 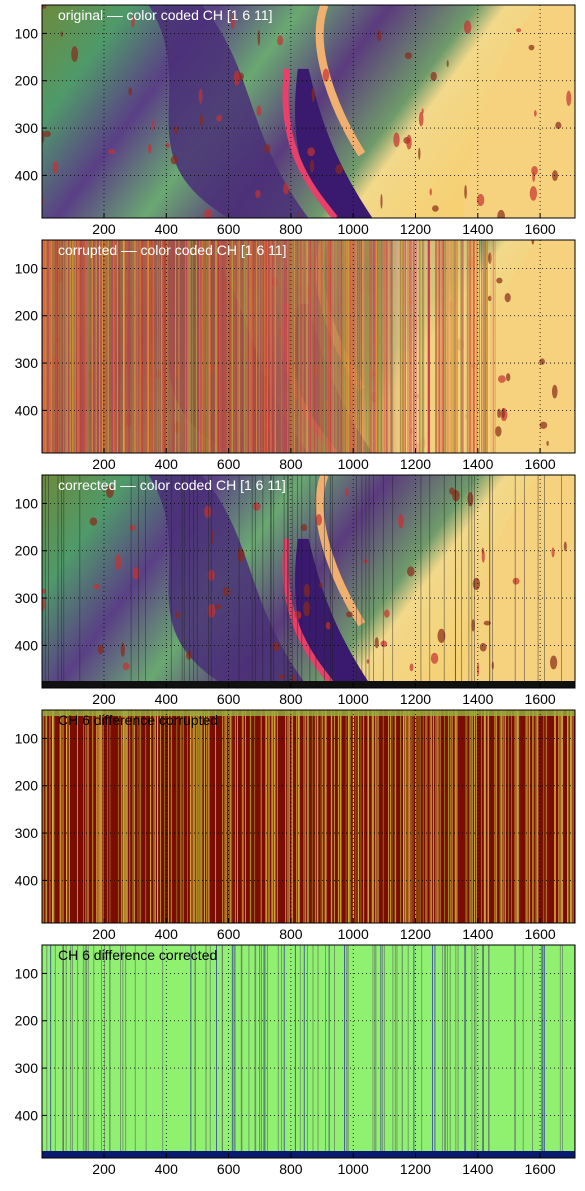 What do you see at coordinates (137, 955) in the screenshot?
I see `panel-title: CH 6 difference corrected` at bounding box center [137, 955].